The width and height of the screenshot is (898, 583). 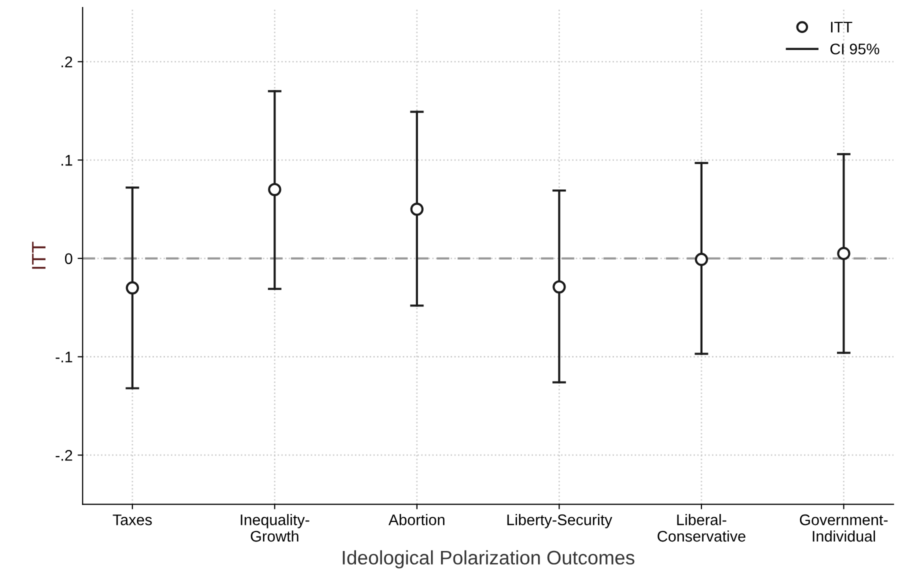 What do you see at coordinates (488, 559) in the screenshot?
I see `x-axis-title: Ideological Polarization Outcomes` at bounding box center [488, 559].